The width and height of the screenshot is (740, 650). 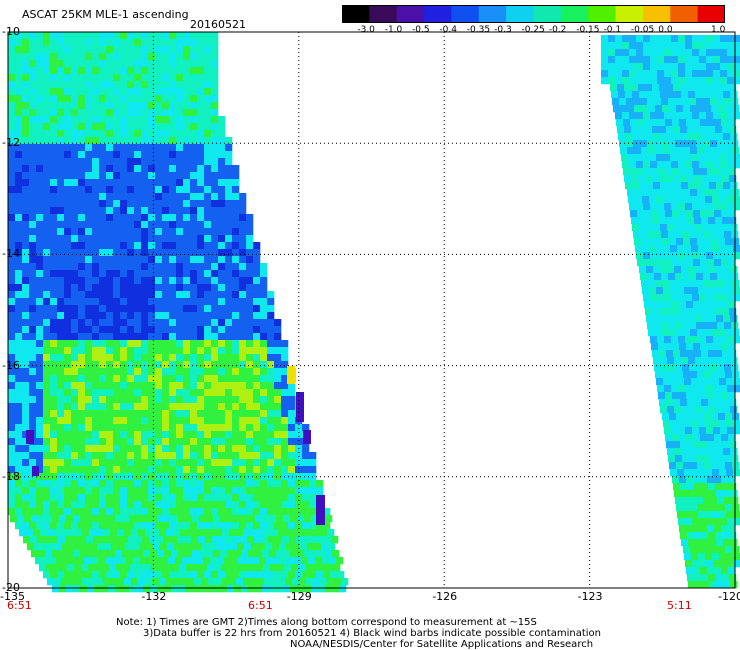 I want to click on x-tick-label: -126, so click(x=445, y=596).